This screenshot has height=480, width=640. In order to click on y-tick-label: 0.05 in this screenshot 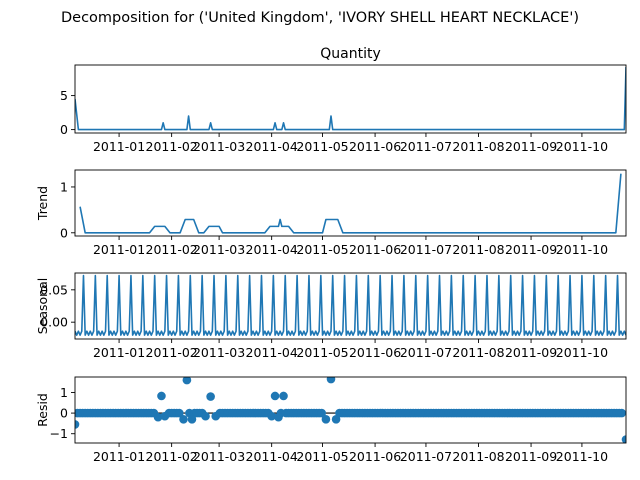, I will do `click(54, 289)`.